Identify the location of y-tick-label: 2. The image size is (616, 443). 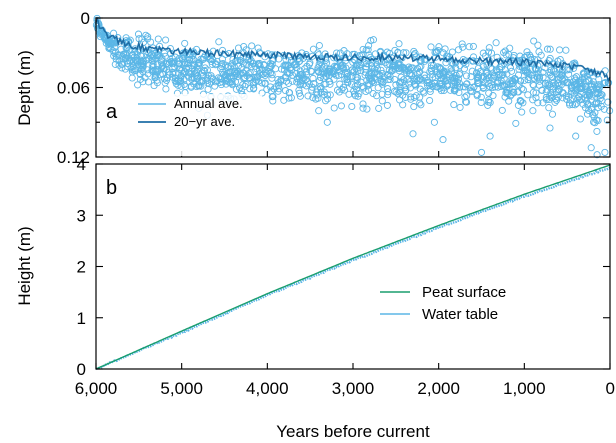
(81, 267).